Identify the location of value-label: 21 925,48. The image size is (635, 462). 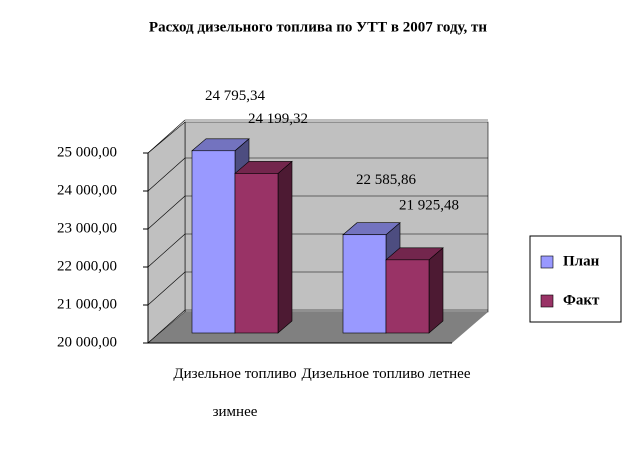
(429, 205).